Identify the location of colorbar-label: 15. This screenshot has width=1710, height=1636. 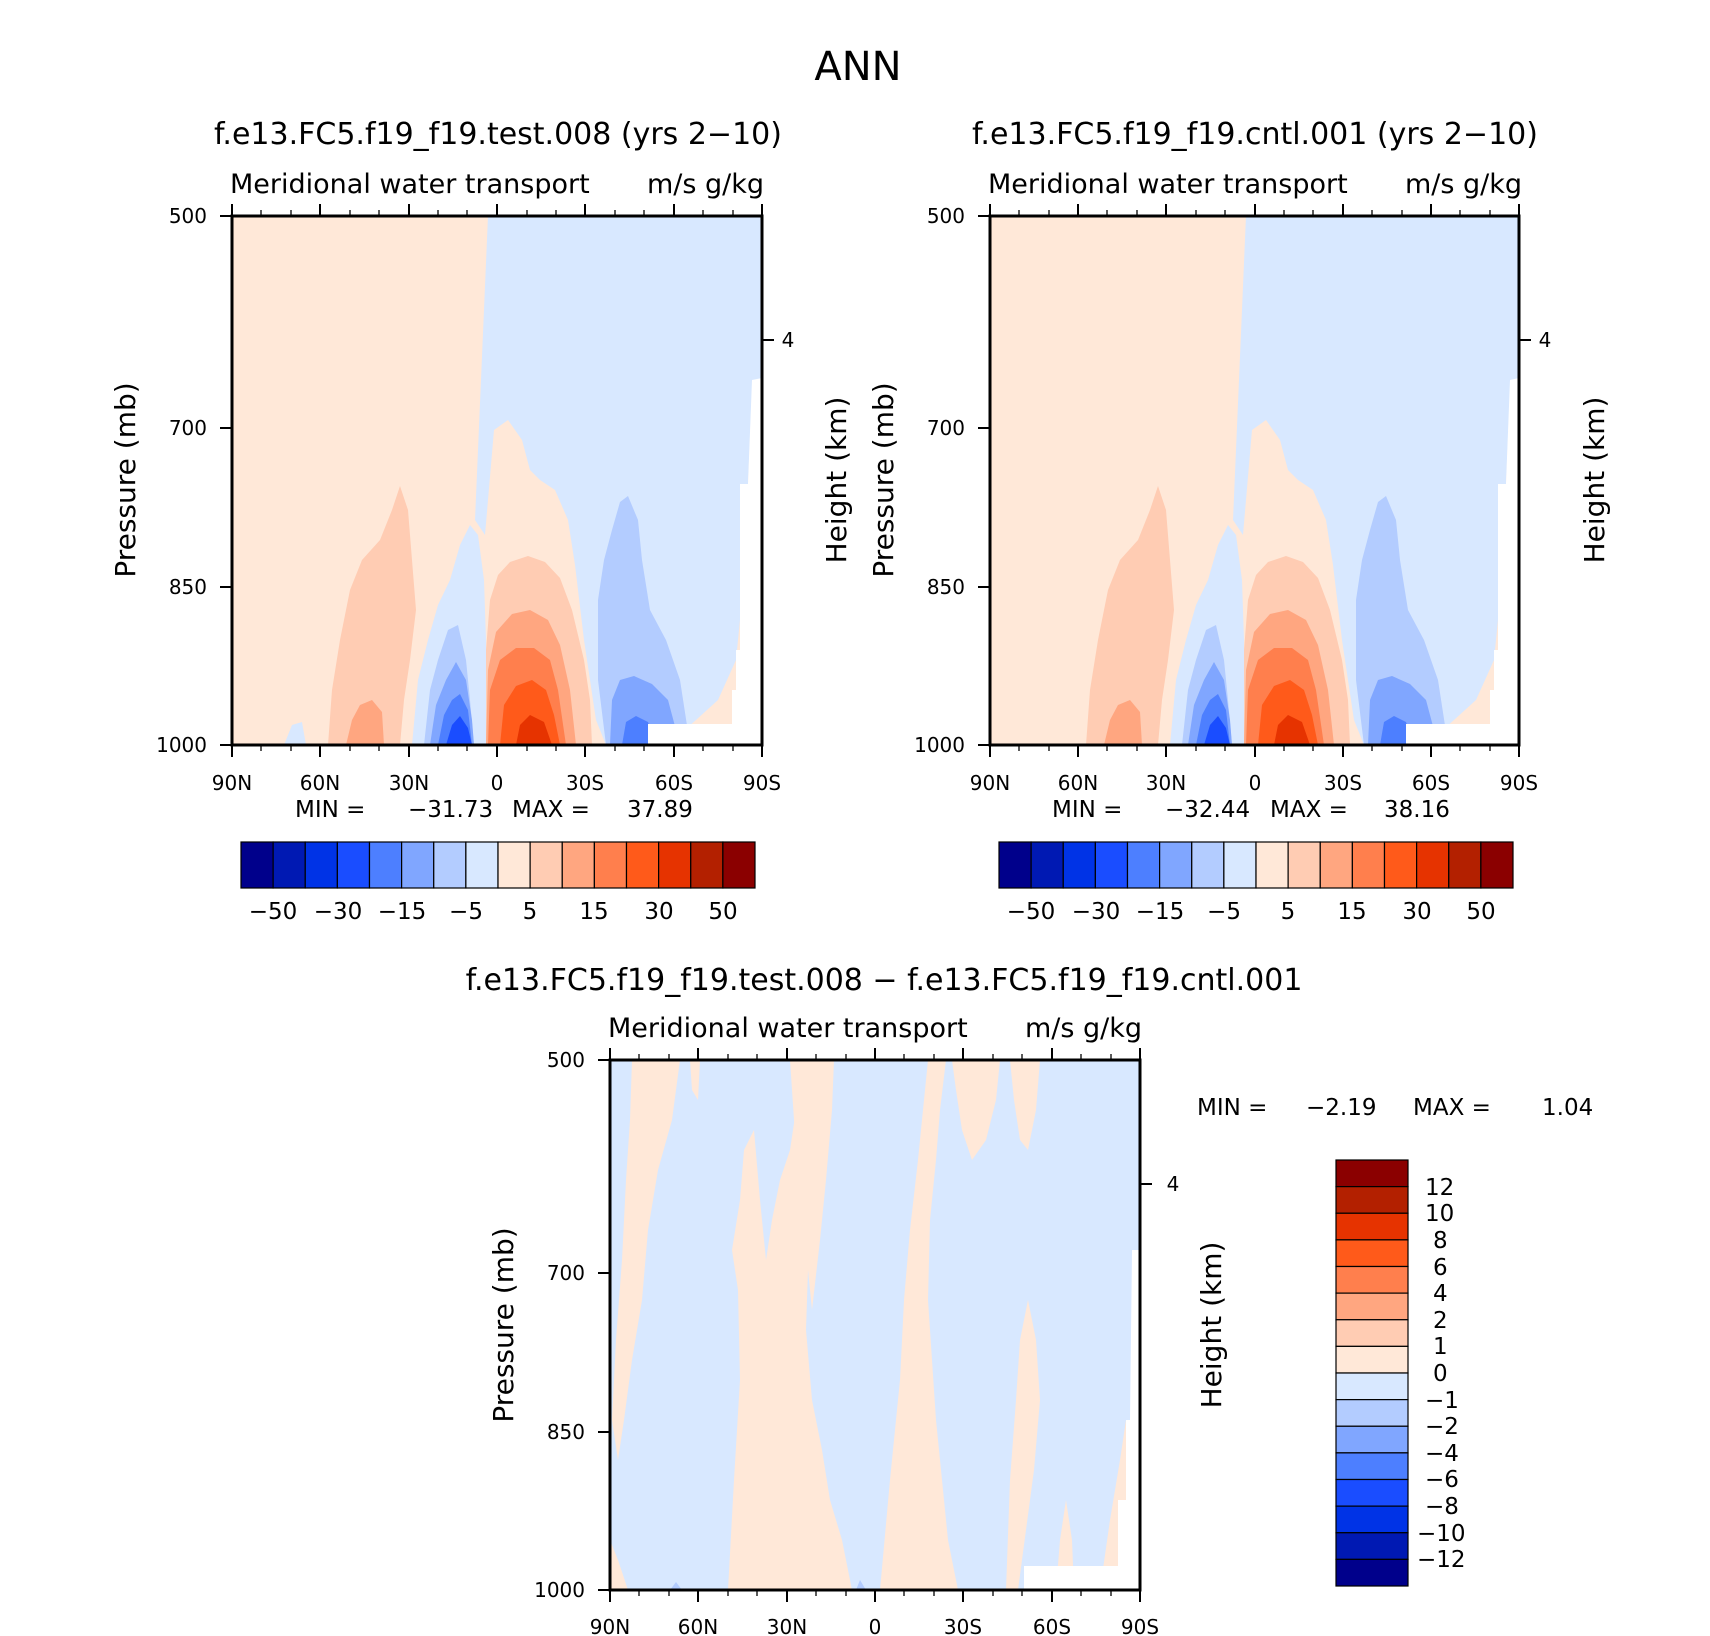
(1351, 912).